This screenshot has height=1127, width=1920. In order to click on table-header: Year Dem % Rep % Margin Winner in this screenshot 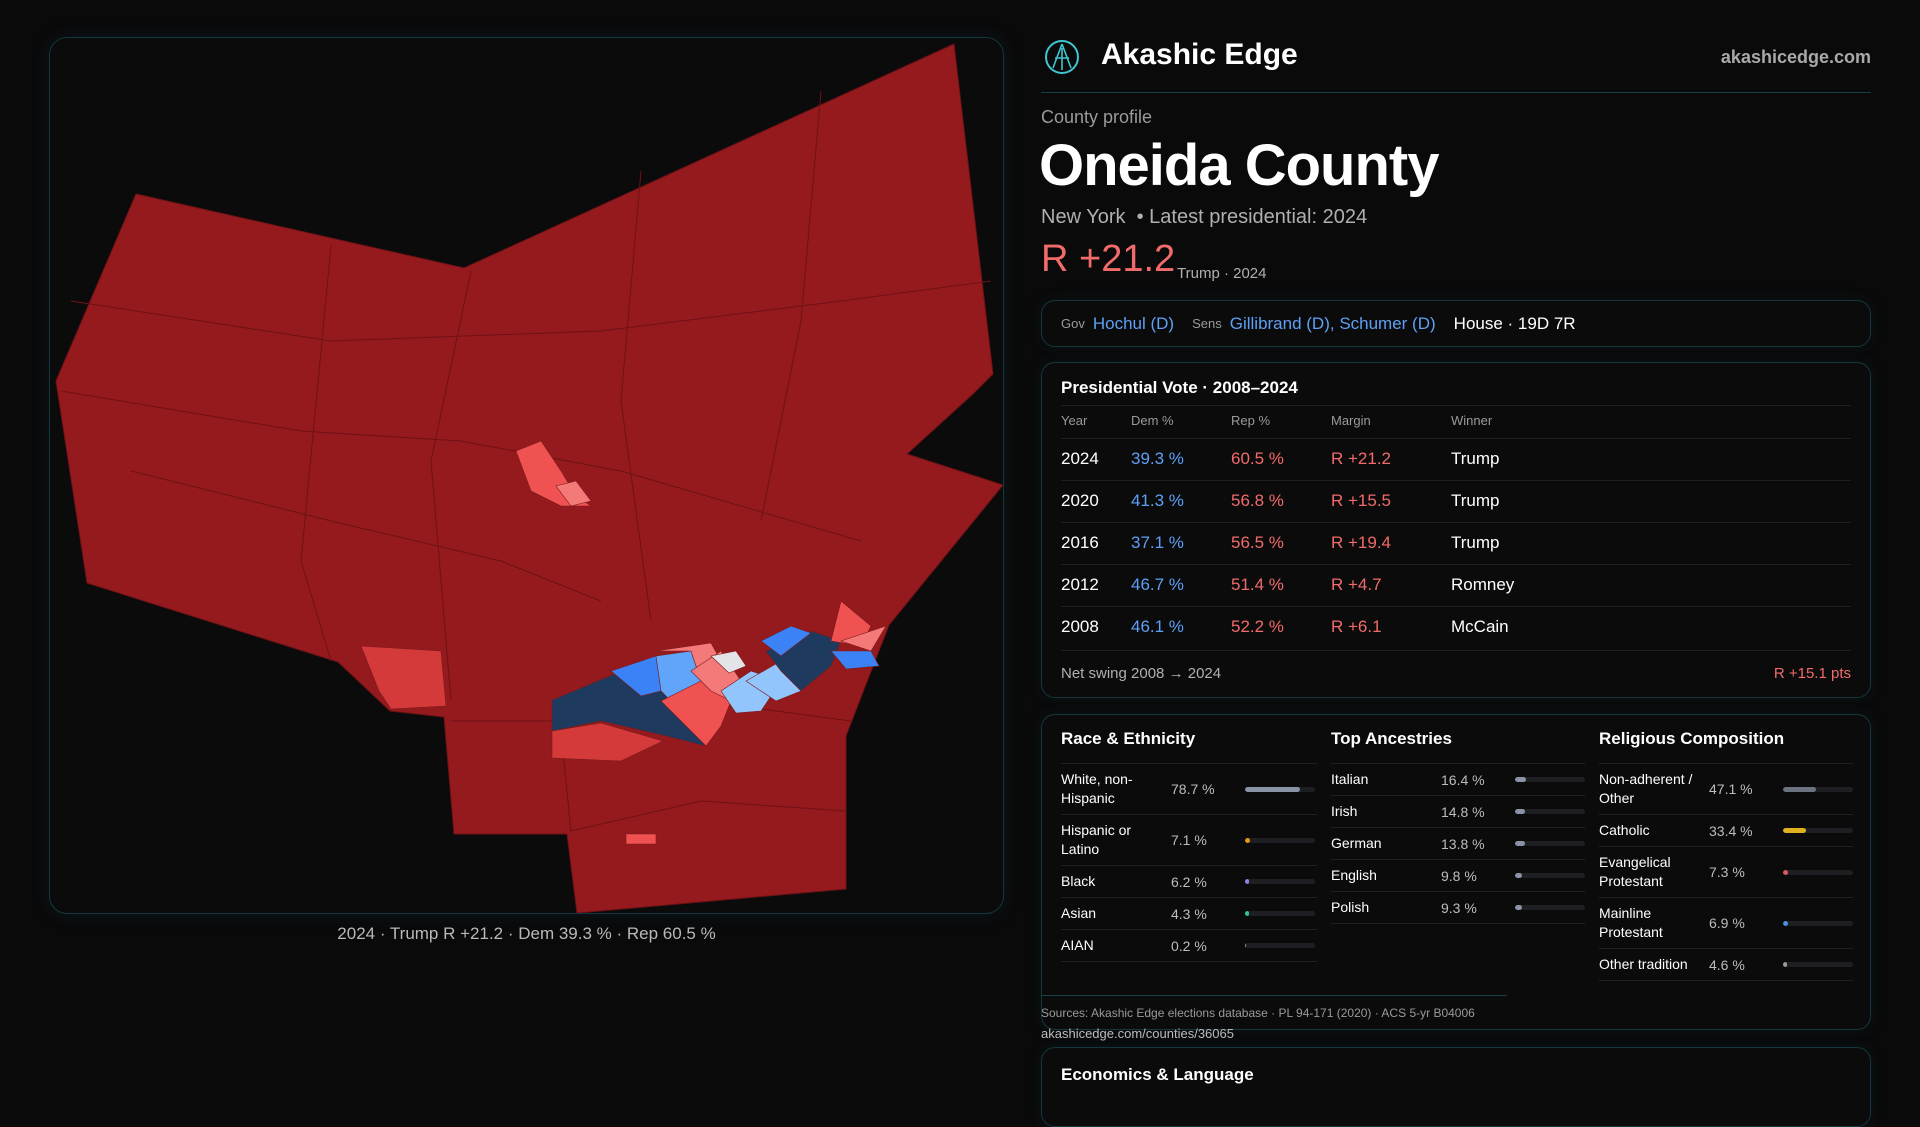, I will do `click(1456, 425)`.